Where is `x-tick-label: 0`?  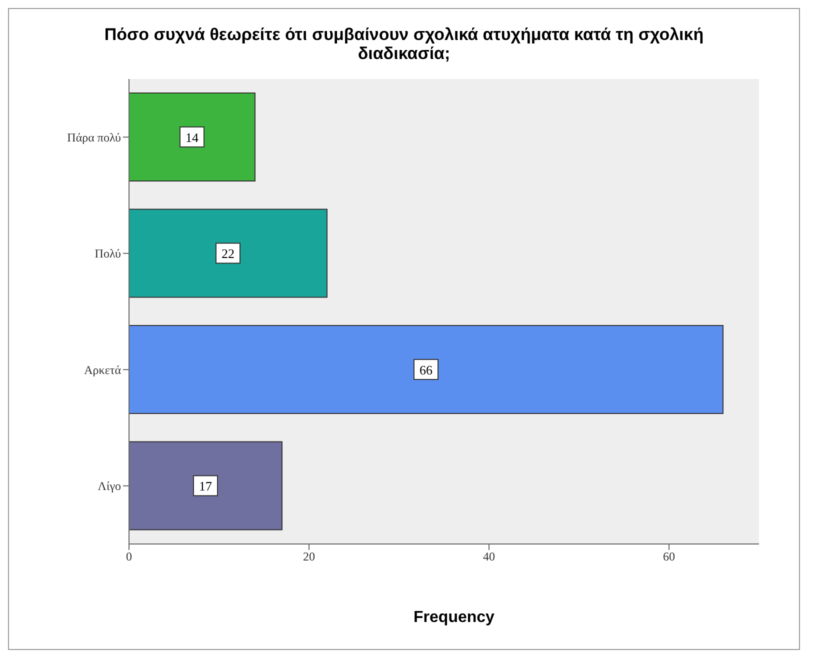 x-tick-label: 0 is located at coordinates (129, 557).